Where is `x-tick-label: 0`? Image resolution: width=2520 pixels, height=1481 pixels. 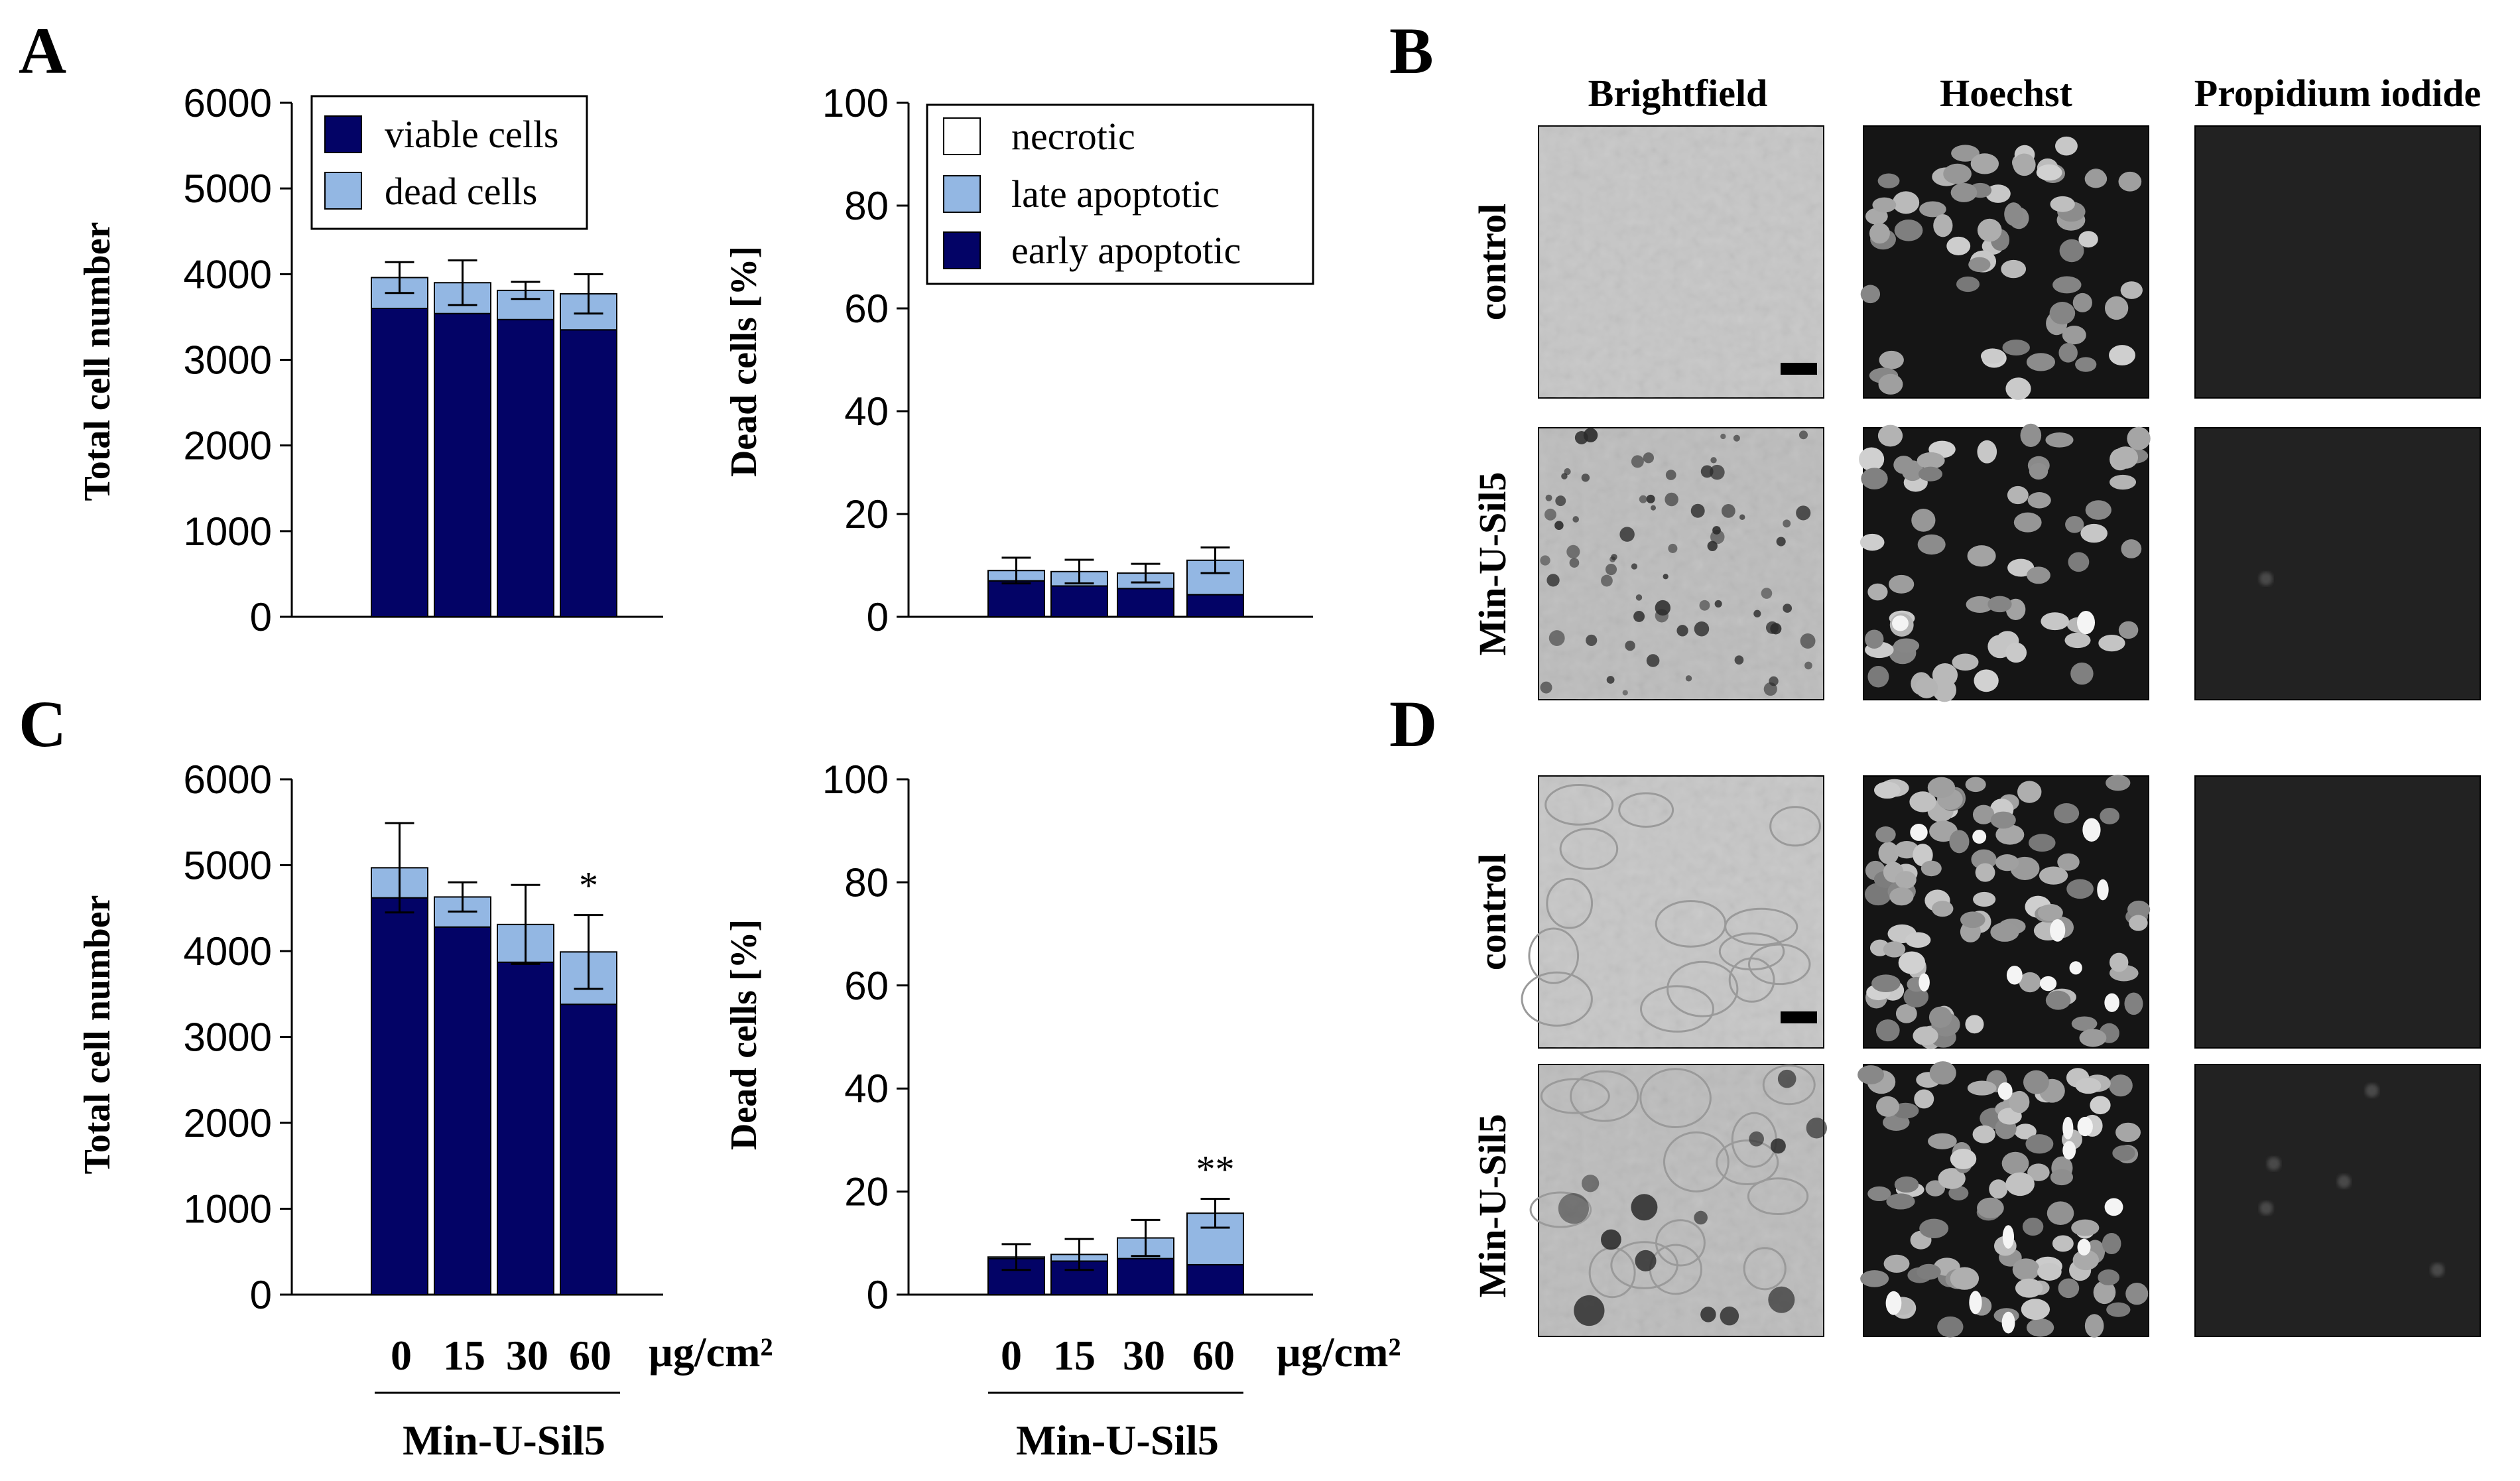 x-tick-label: 0 is located at coordinates (1011, 1356).